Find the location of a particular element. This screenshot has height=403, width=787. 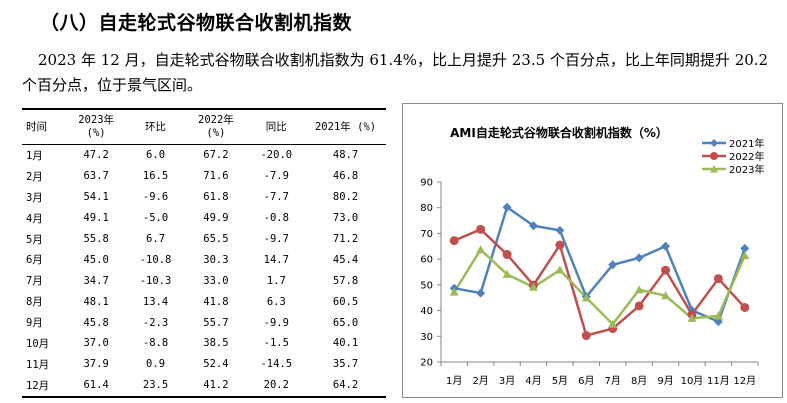

table-cell: 20.2 is located at coordinates (276, 386).